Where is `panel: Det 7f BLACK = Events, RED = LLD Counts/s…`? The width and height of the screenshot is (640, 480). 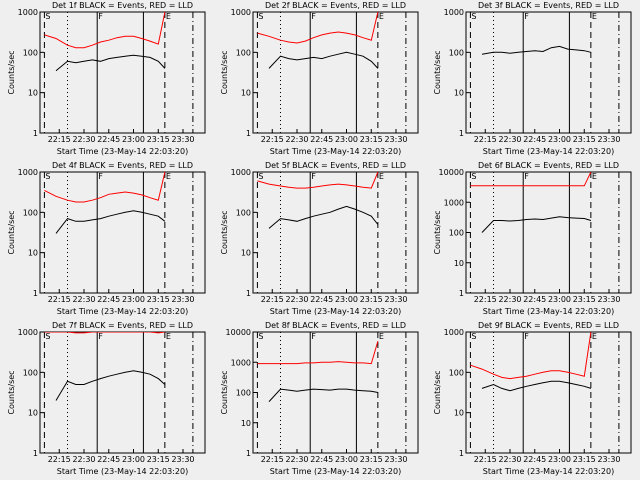
panel: Det 7f BLACK = Events, RED = LLD Counts/s… is located at coordinates (106, 398).